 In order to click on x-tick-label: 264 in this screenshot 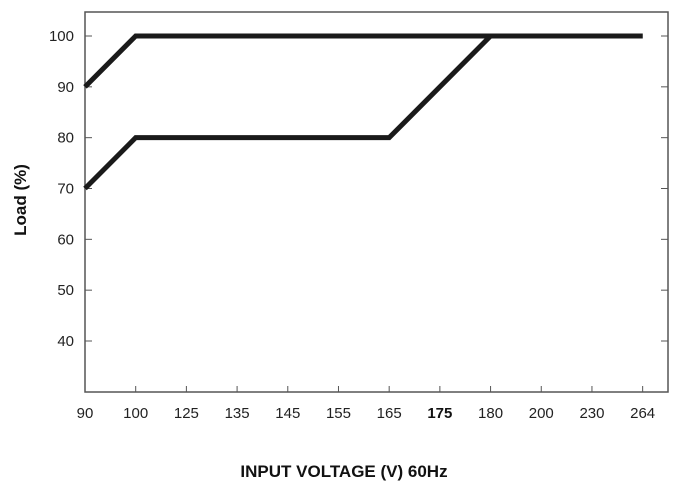, I will do `click(642, 413)`.